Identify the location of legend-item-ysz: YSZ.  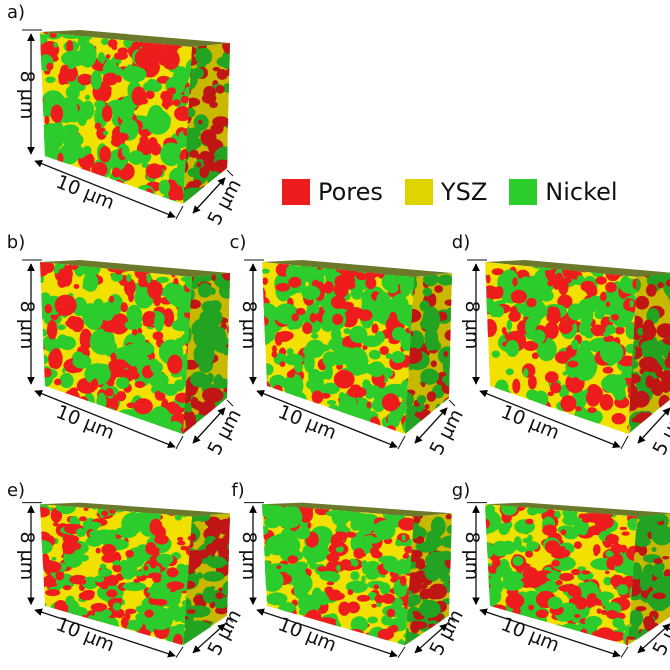
(446, 192).